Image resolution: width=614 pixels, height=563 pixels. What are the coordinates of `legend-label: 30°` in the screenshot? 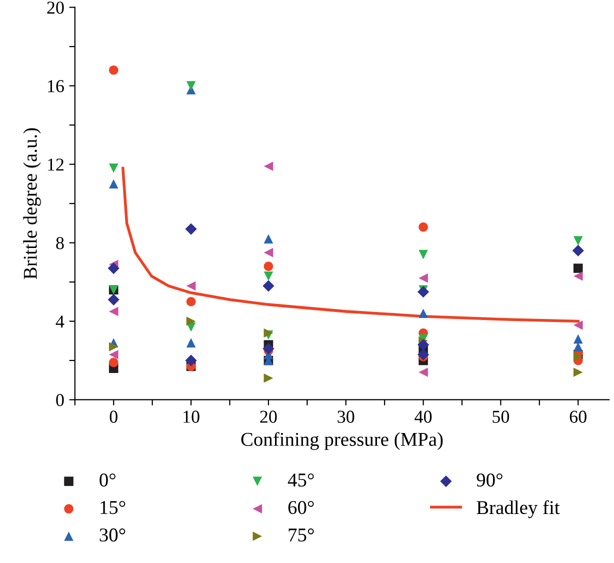 It's located at (113, 535).